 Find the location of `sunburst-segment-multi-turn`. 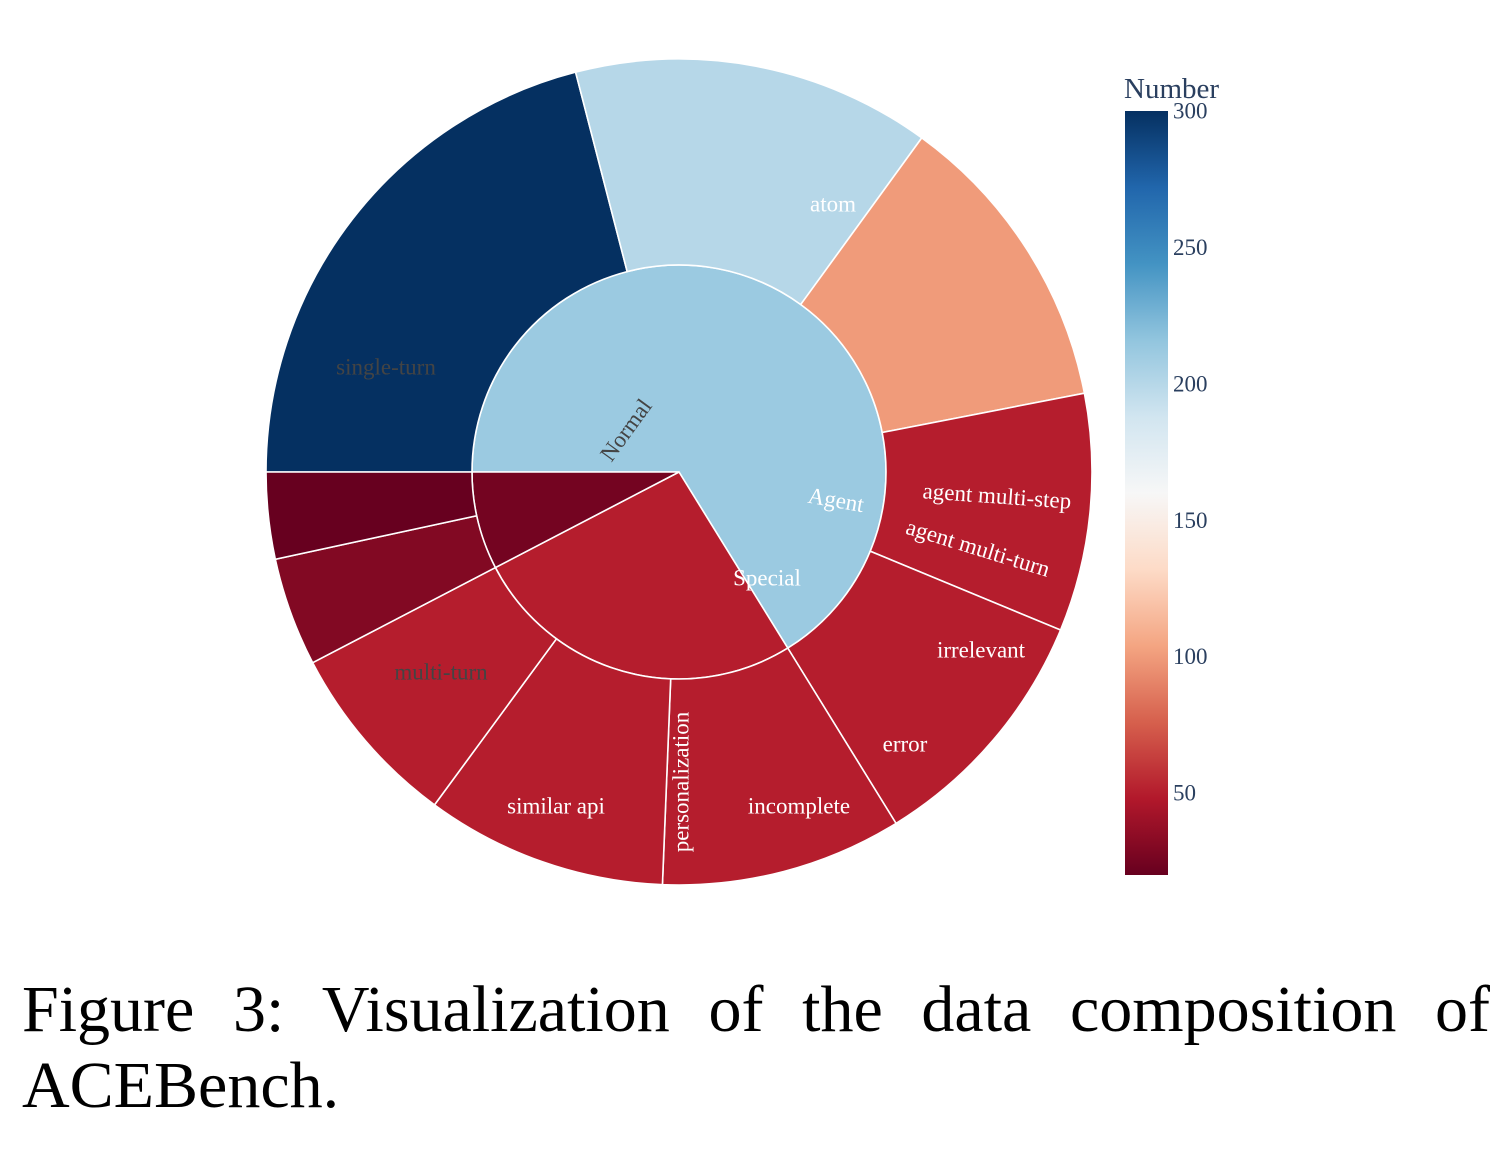

sunburst-segment-multi-turn is located at coordinates (942, 285).